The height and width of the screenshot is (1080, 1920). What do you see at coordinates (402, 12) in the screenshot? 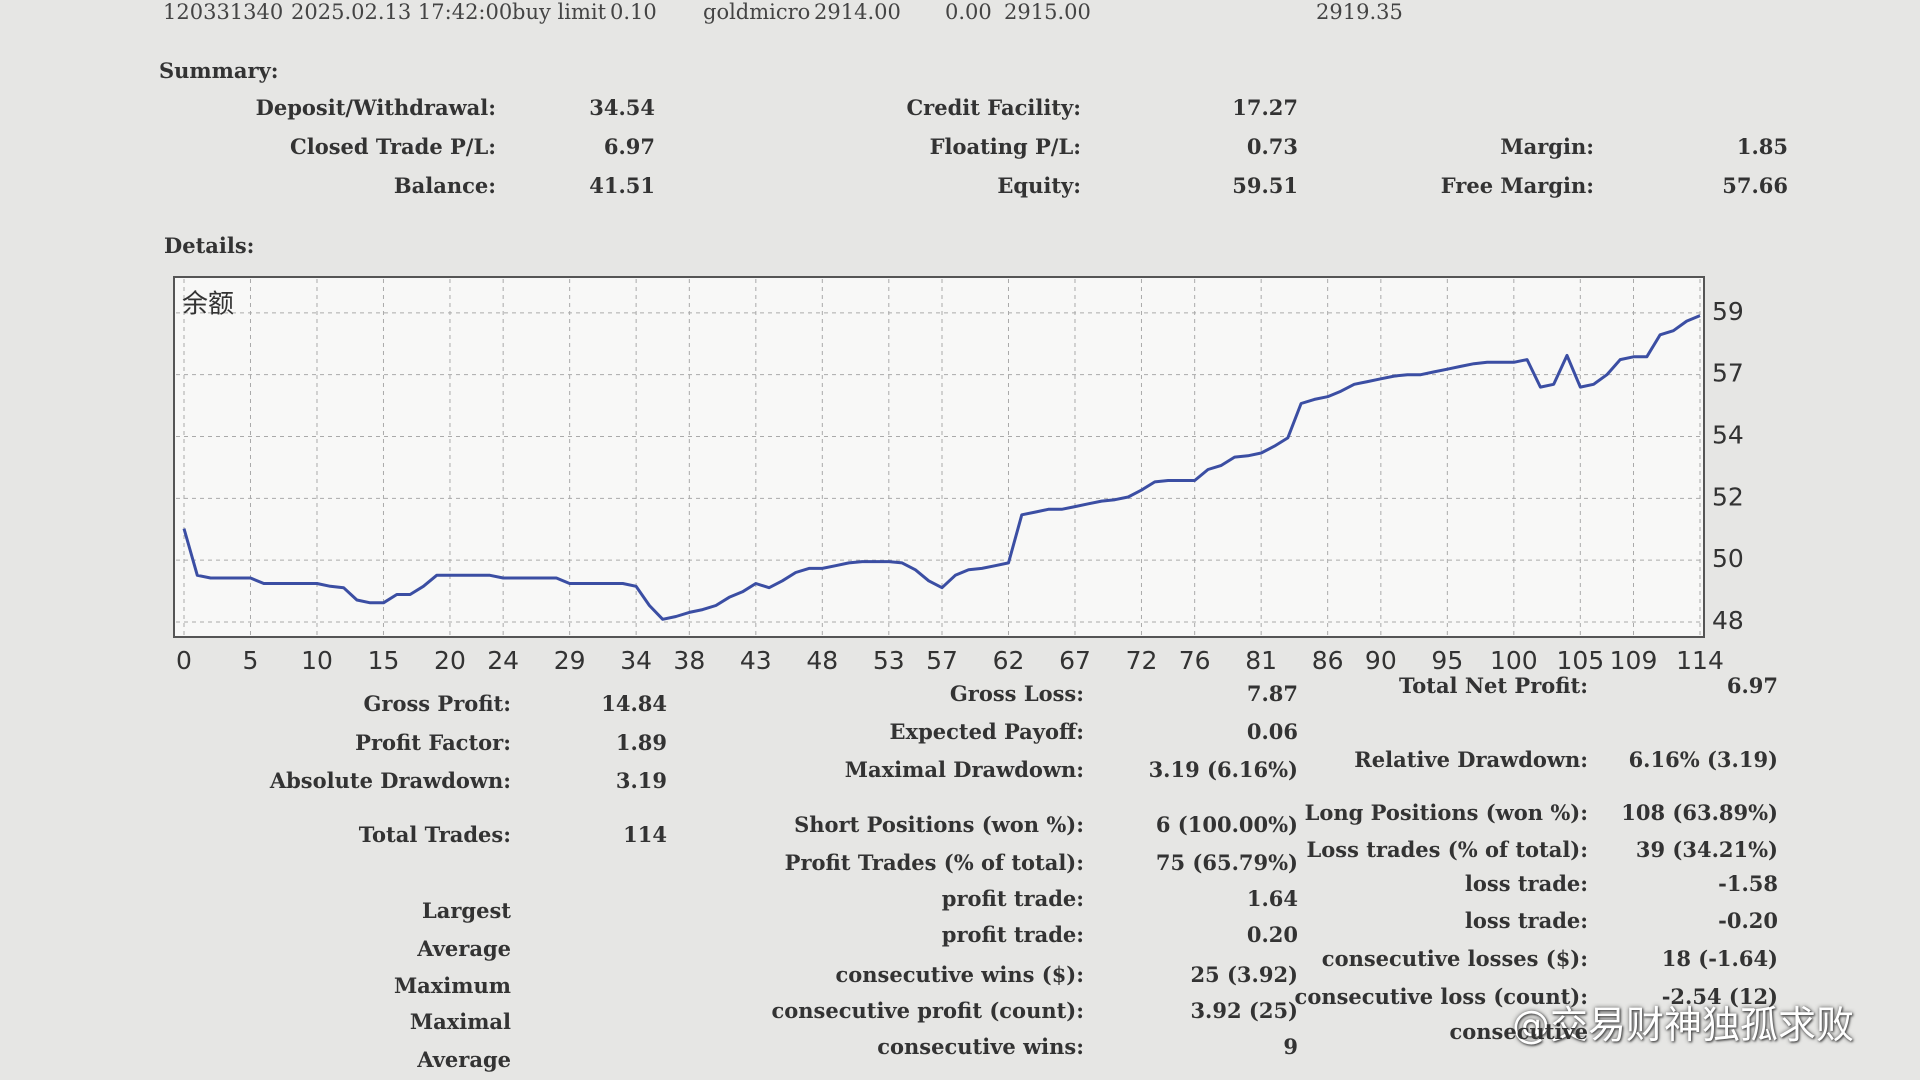
I see `header-cell: 2025.02.13 17:42:00` at bounding box center [402, 12].